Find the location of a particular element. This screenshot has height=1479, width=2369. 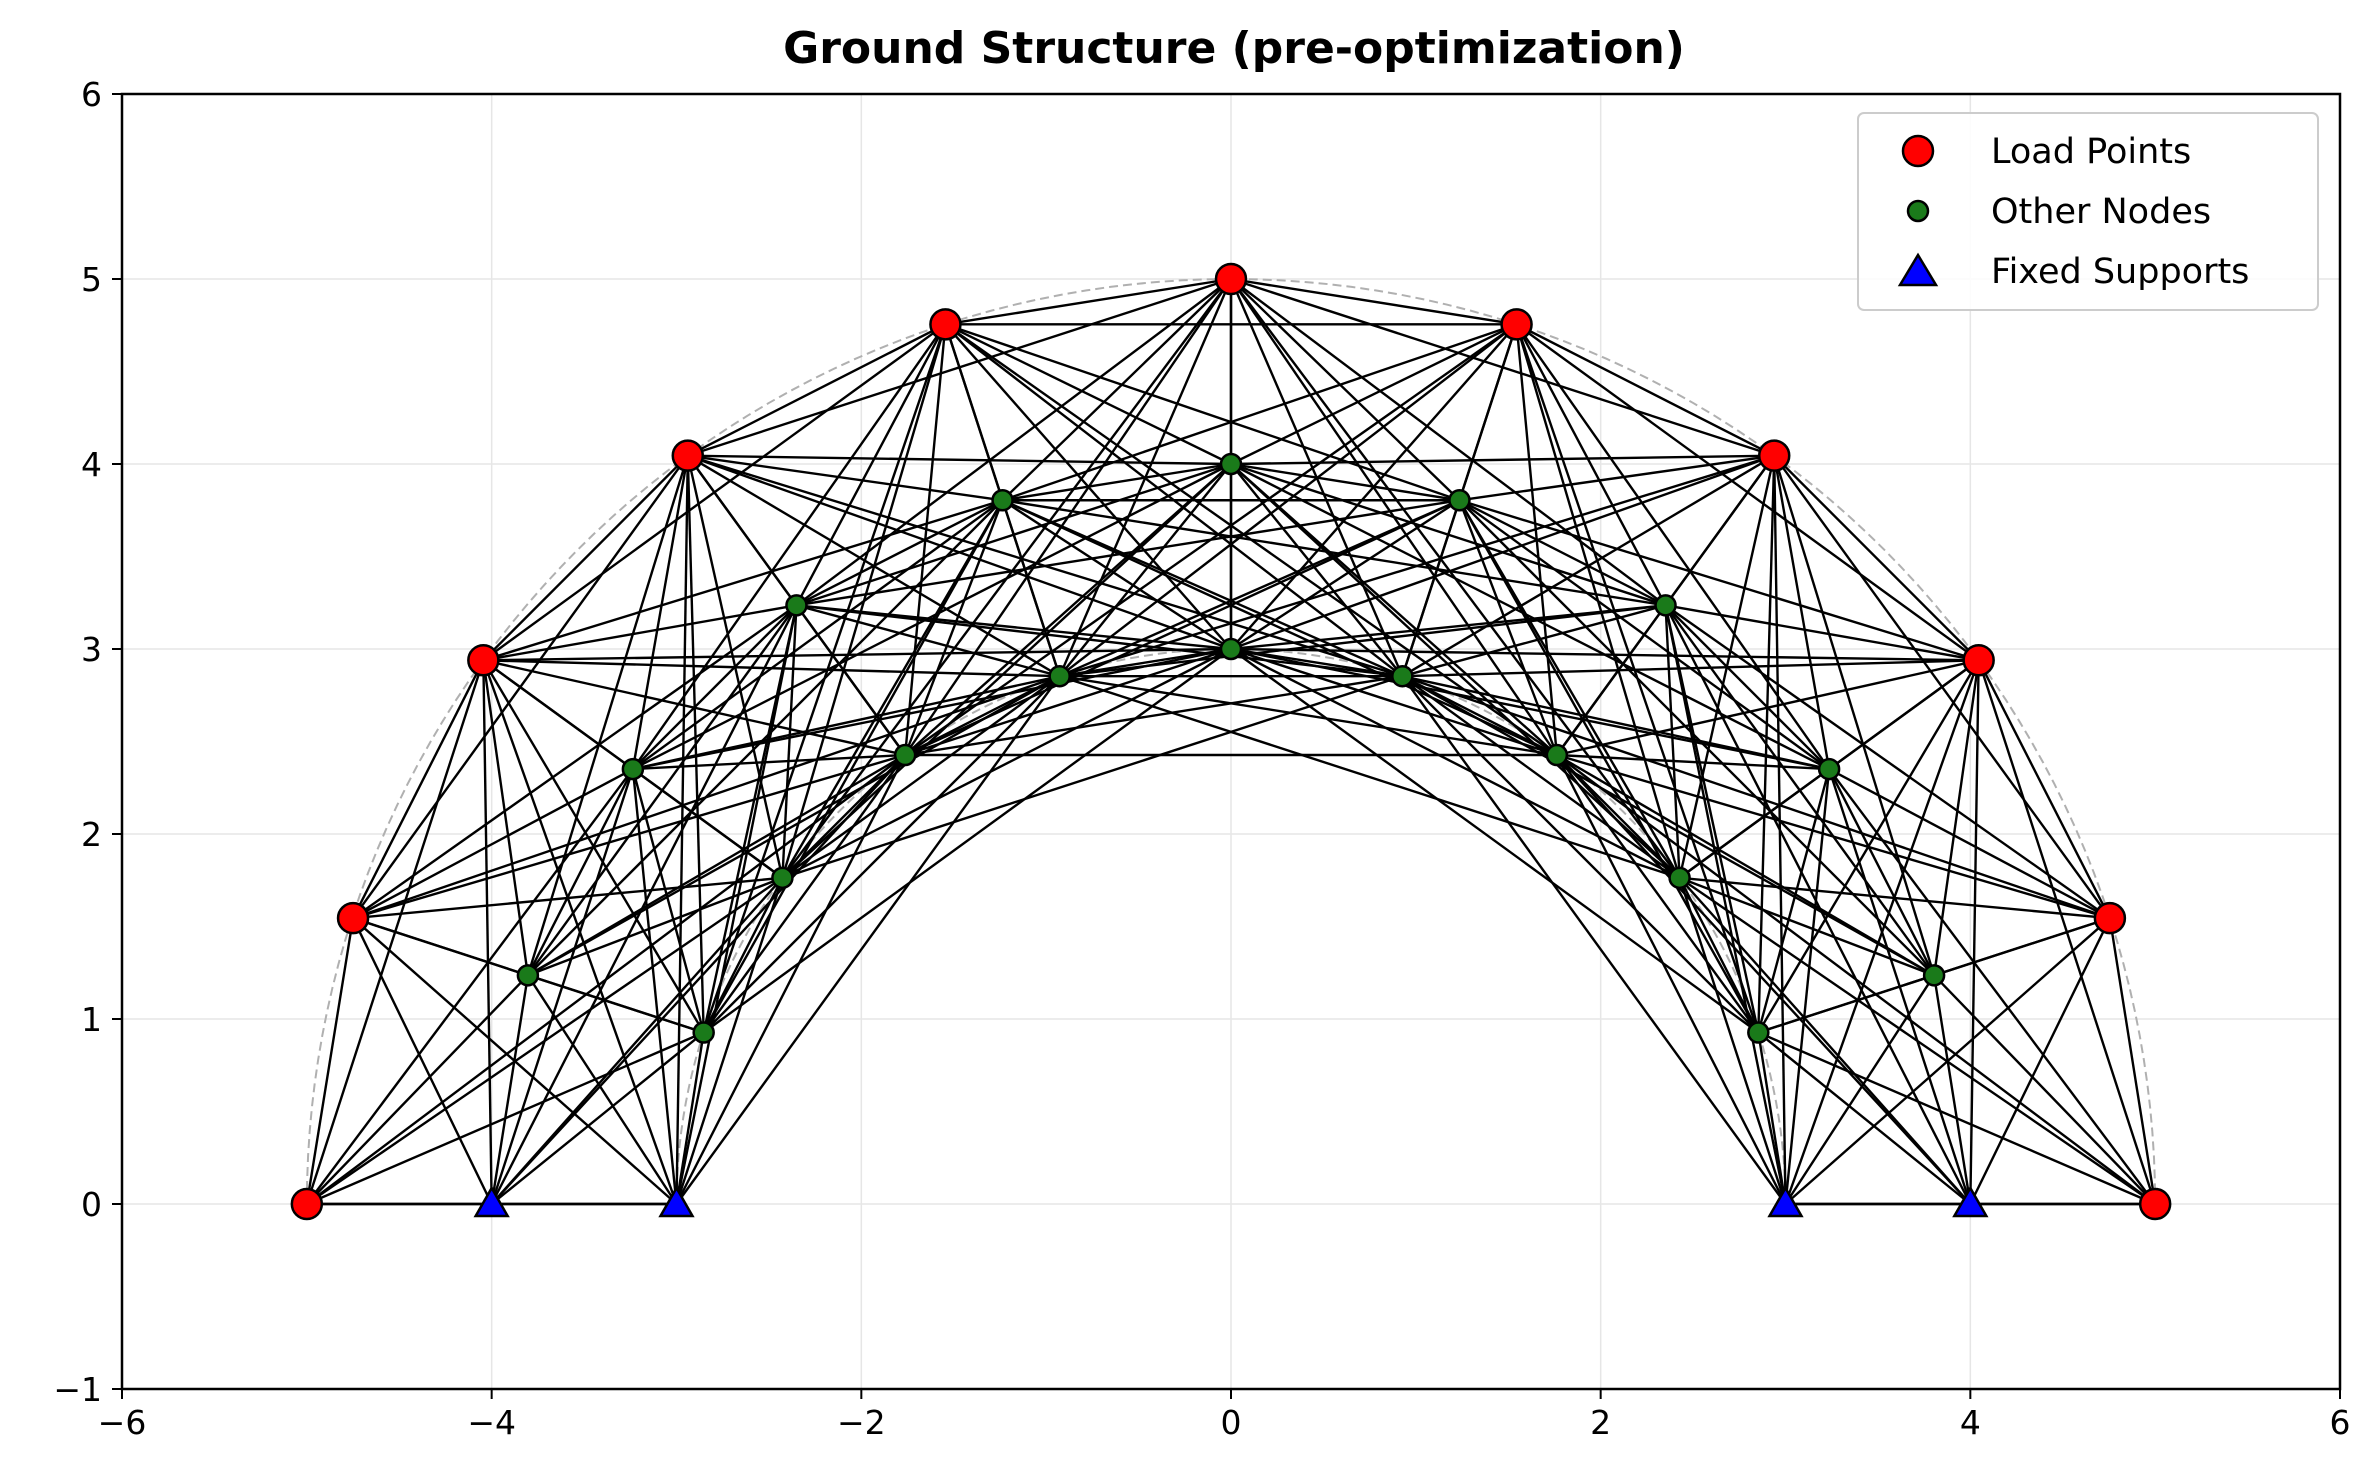

legend-fixed-supports-marker is located at coordinates (1918, 269).